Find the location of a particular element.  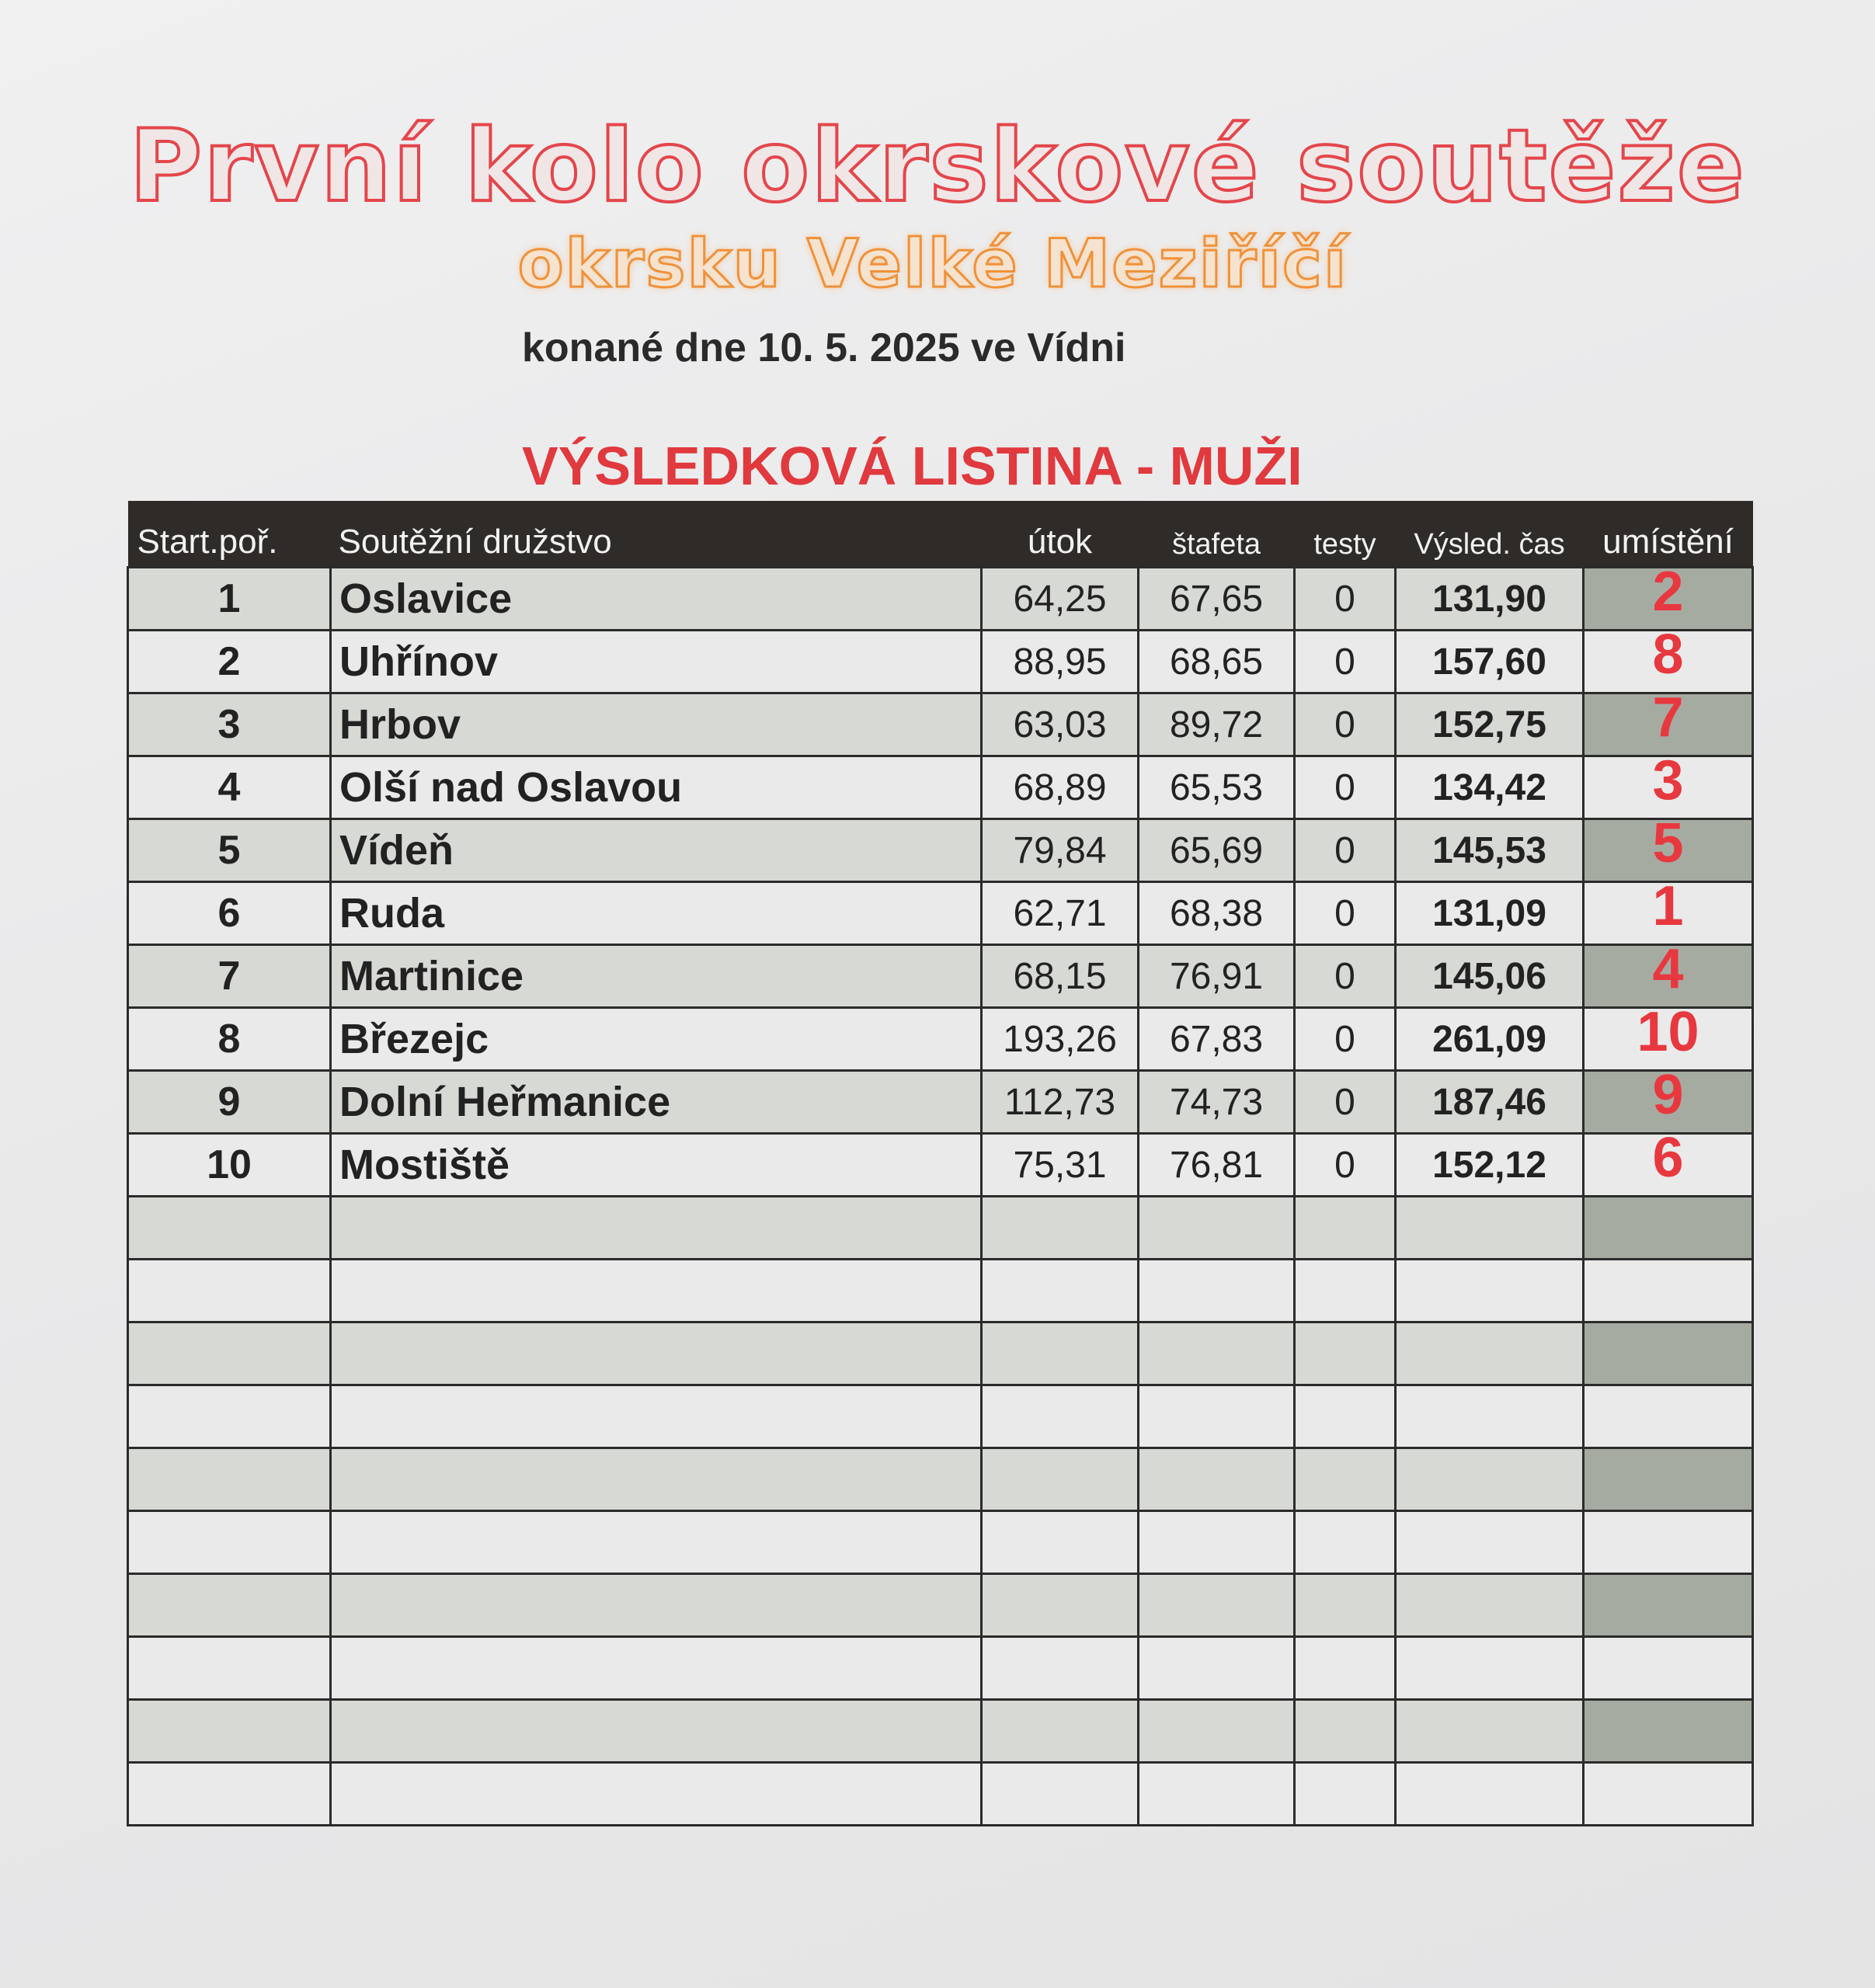

result-time-cell: 157,60 is located at coordinates (1489, 662).